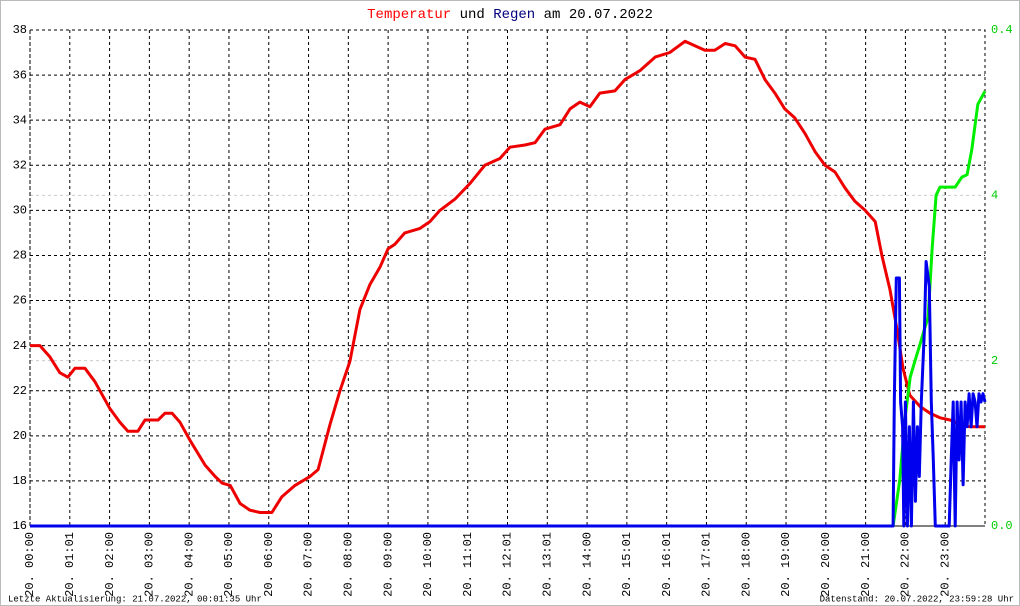 The width and height of the screenshot is (1020, 606). I want to click on y2-tick-label: 0.0, so click(1002, 526).